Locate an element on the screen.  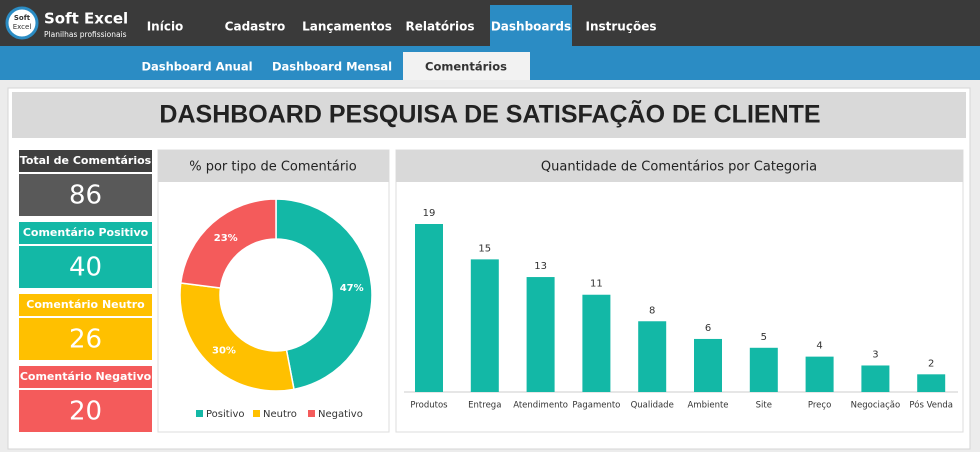
data-label: 23% is located at coordinates (226, 238).